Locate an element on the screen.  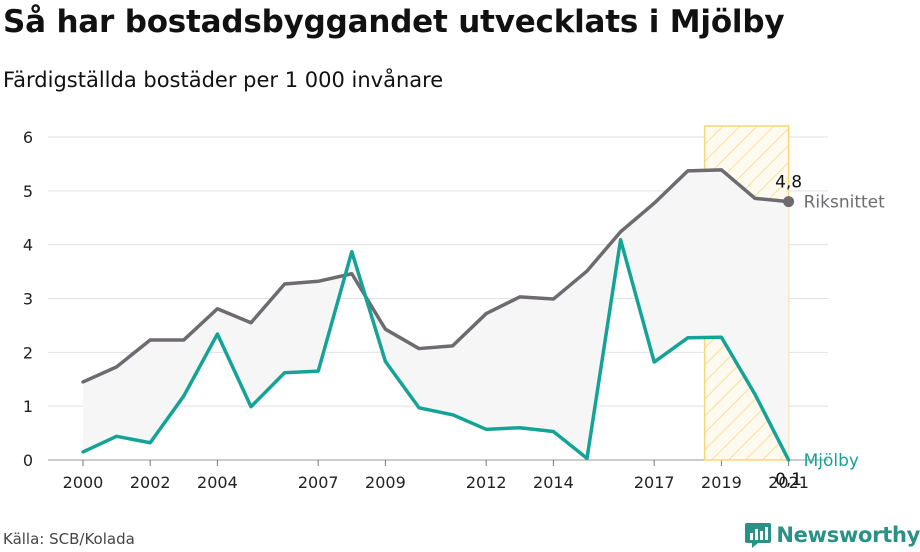
end-point-riksnittet is located at coordinates (789, 202).